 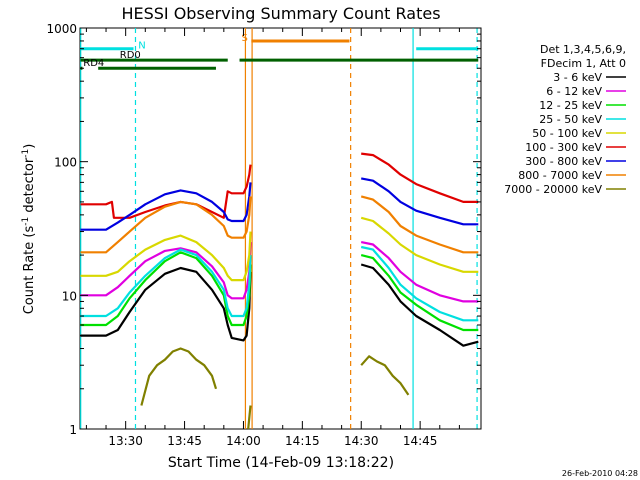 I want to click on y-tick-label-3: 1000, so click(x=61, y=29).